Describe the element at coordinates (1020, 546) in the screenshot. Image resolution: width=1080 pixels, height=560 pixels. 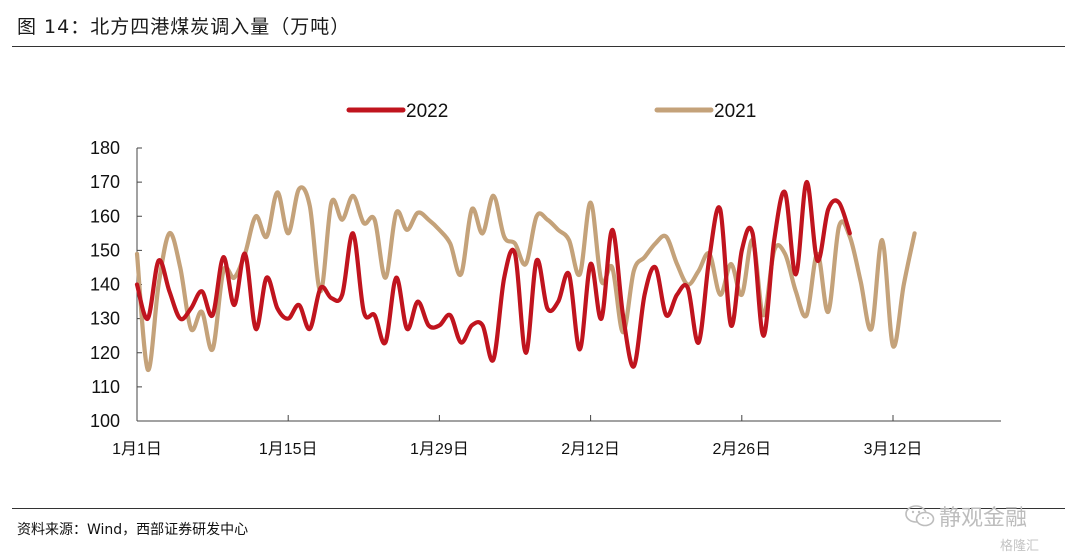
I see `watermark-secondary: 格隆汇` at that location.